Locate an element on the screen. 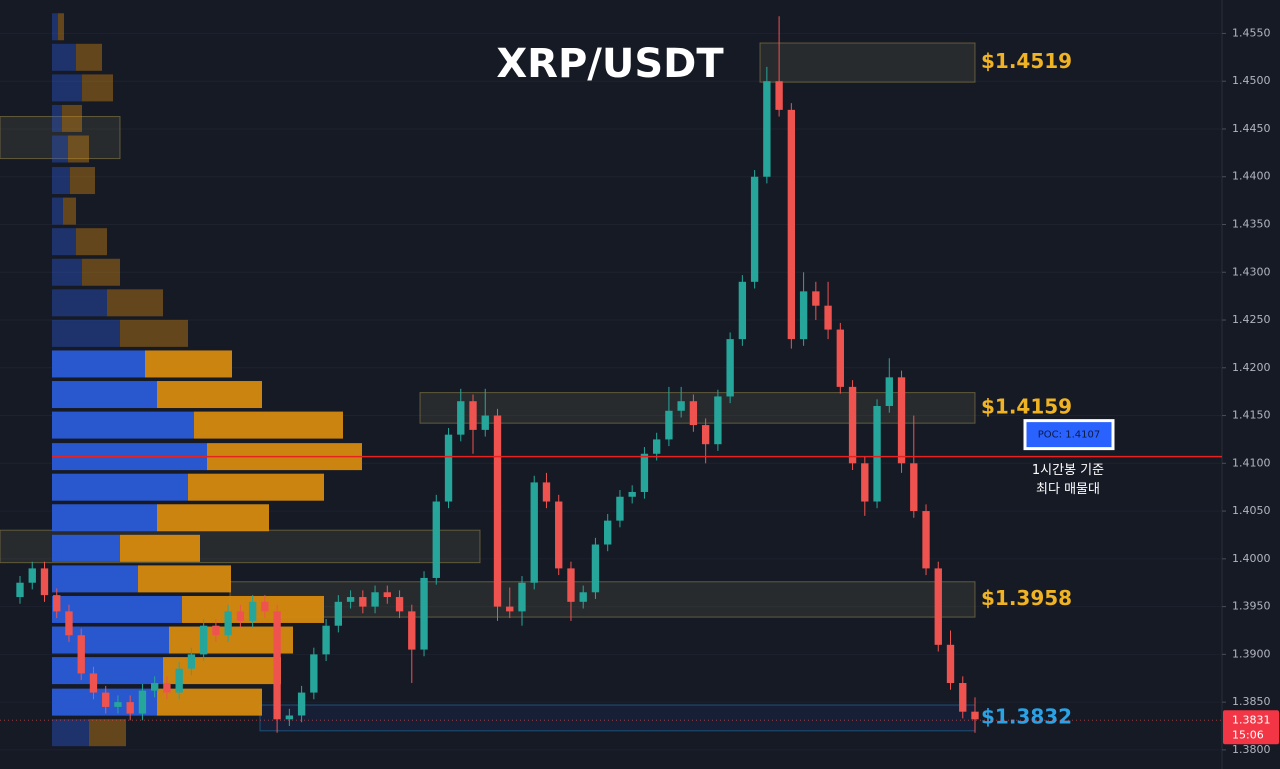  zone-label: $1.3958 is located at coordinates (1026, 598).